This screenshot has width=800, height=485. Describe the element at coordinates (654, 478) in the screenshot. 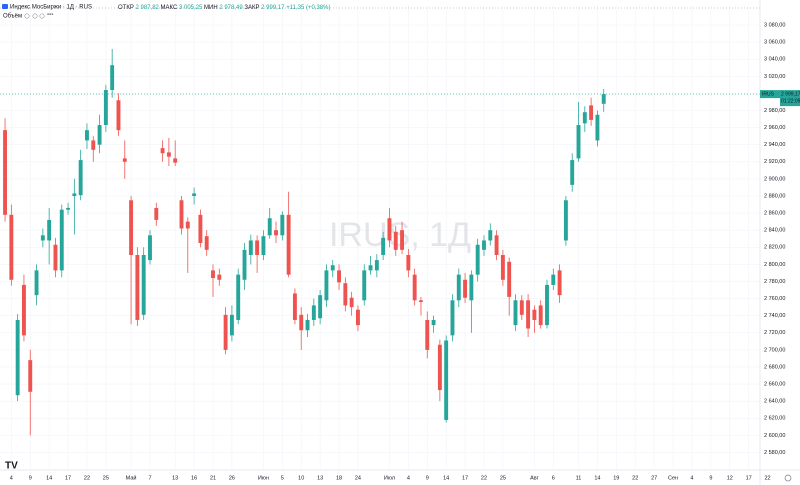

I see `x-tick-label: 27` at that location.